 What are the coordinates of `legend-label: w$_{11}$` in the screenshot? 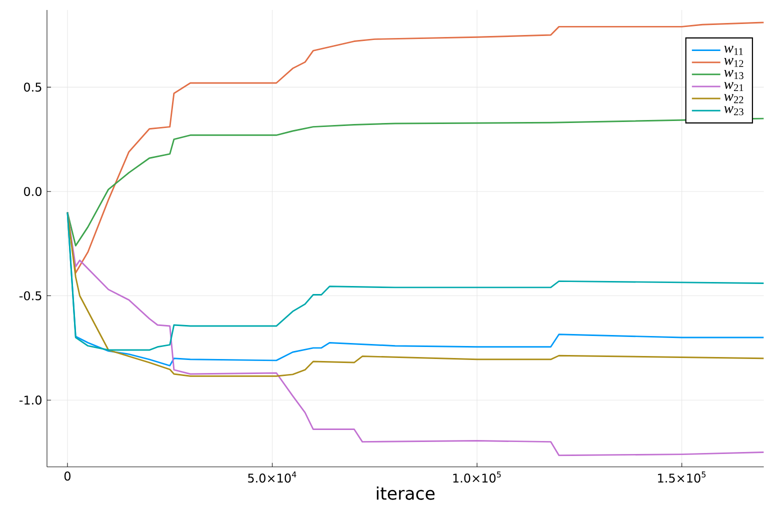 It's located at (733, 50).